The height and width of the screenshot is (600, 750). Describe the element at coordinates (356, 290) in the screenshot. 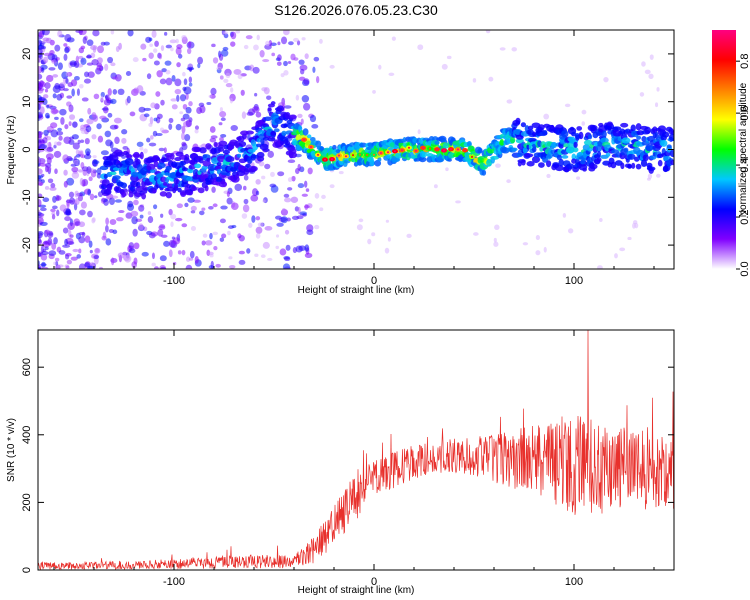

I see `spectrogram-xlabel: Height of straight line (km)` at that location.